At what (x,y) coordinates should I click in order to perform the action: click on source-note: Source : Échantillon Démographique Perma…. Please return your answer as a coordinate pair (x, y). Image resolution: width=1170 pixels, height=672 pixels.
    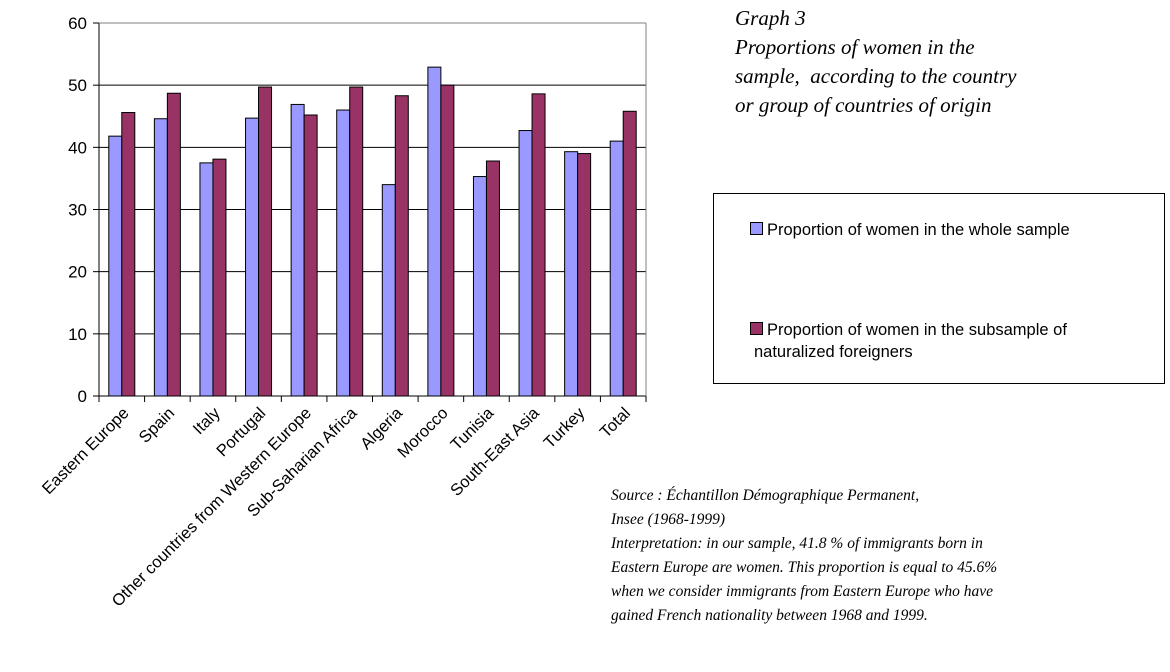
    Looking at the image, I should click on (888, 556).